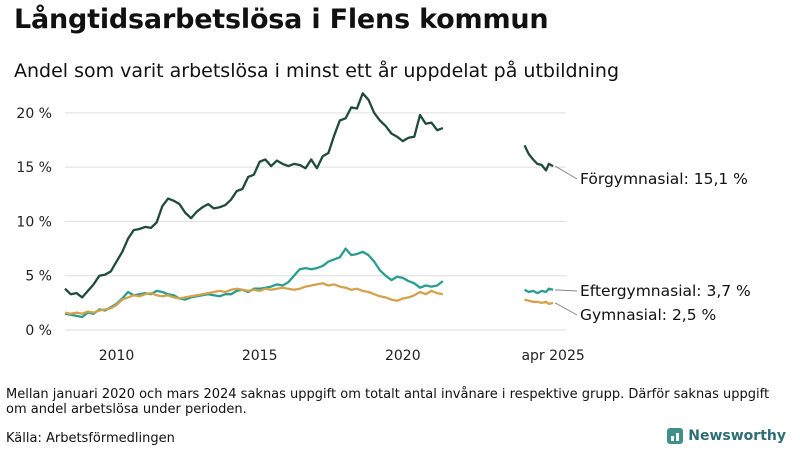 The width and height of the screenshot is (800, 450). What do you see at coordinates (38, 331) in the screenshot?
I see `y-tick-label: 0 %` at bounding box center [38, 331].